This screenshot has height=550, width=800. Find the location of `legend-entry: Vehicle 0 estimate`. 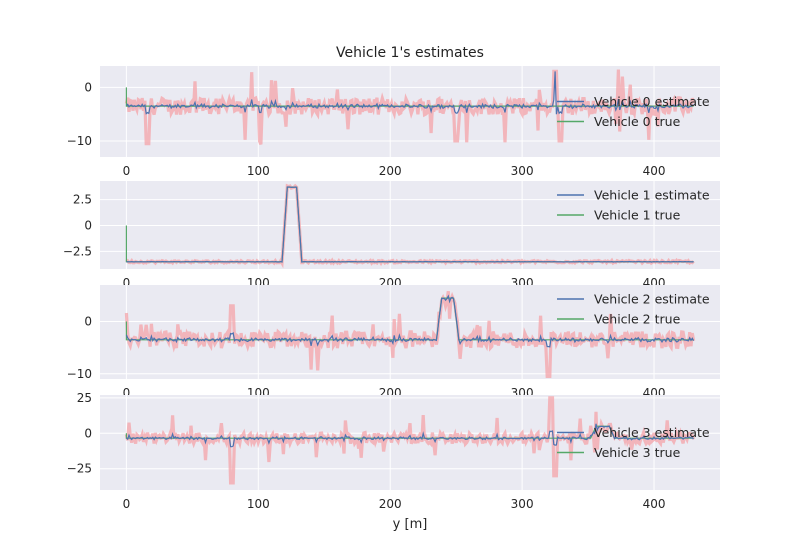

legend-entry: Vehicle 0 estimate is located at coordinates (652, 101).